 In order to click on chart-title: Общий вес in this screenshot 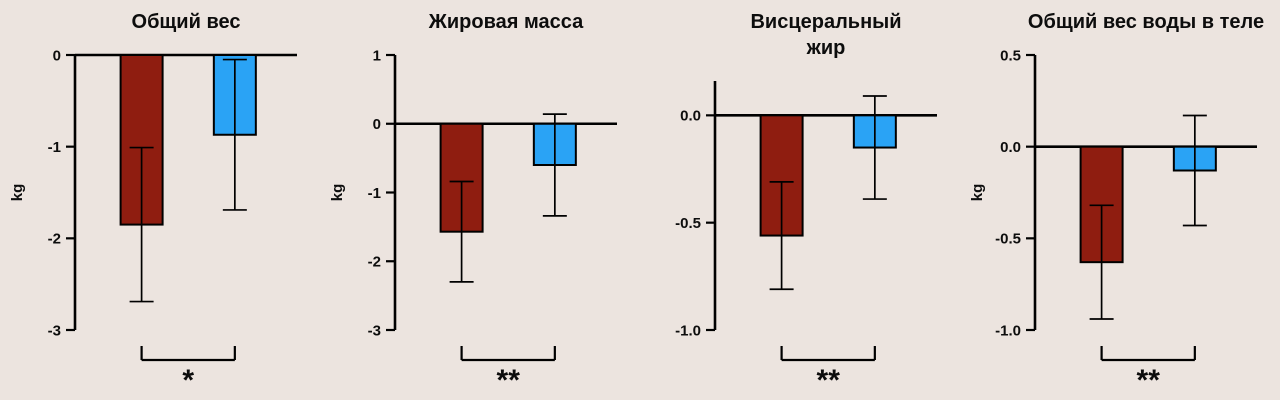, I will do `click(186, 22)`.